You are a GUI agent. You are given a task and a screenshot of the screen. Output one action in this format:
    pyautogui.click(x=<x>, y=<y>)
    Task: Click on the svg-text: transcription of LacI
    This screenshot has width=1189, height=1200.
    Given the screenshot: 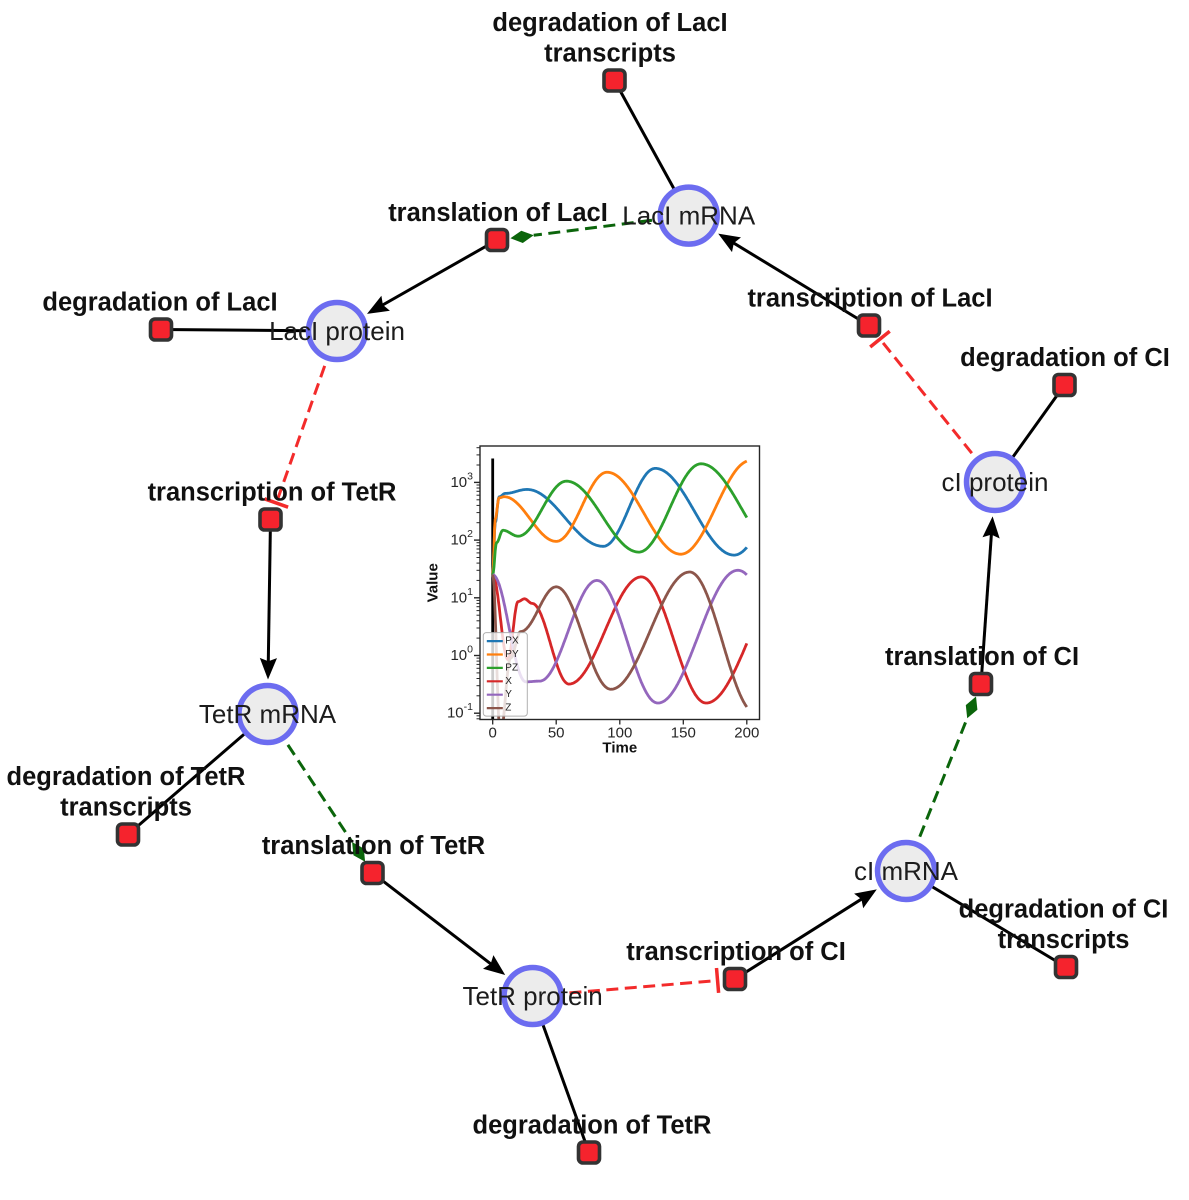 What is the action you would take?
    pyautogui.click(x=869, y=298)
    